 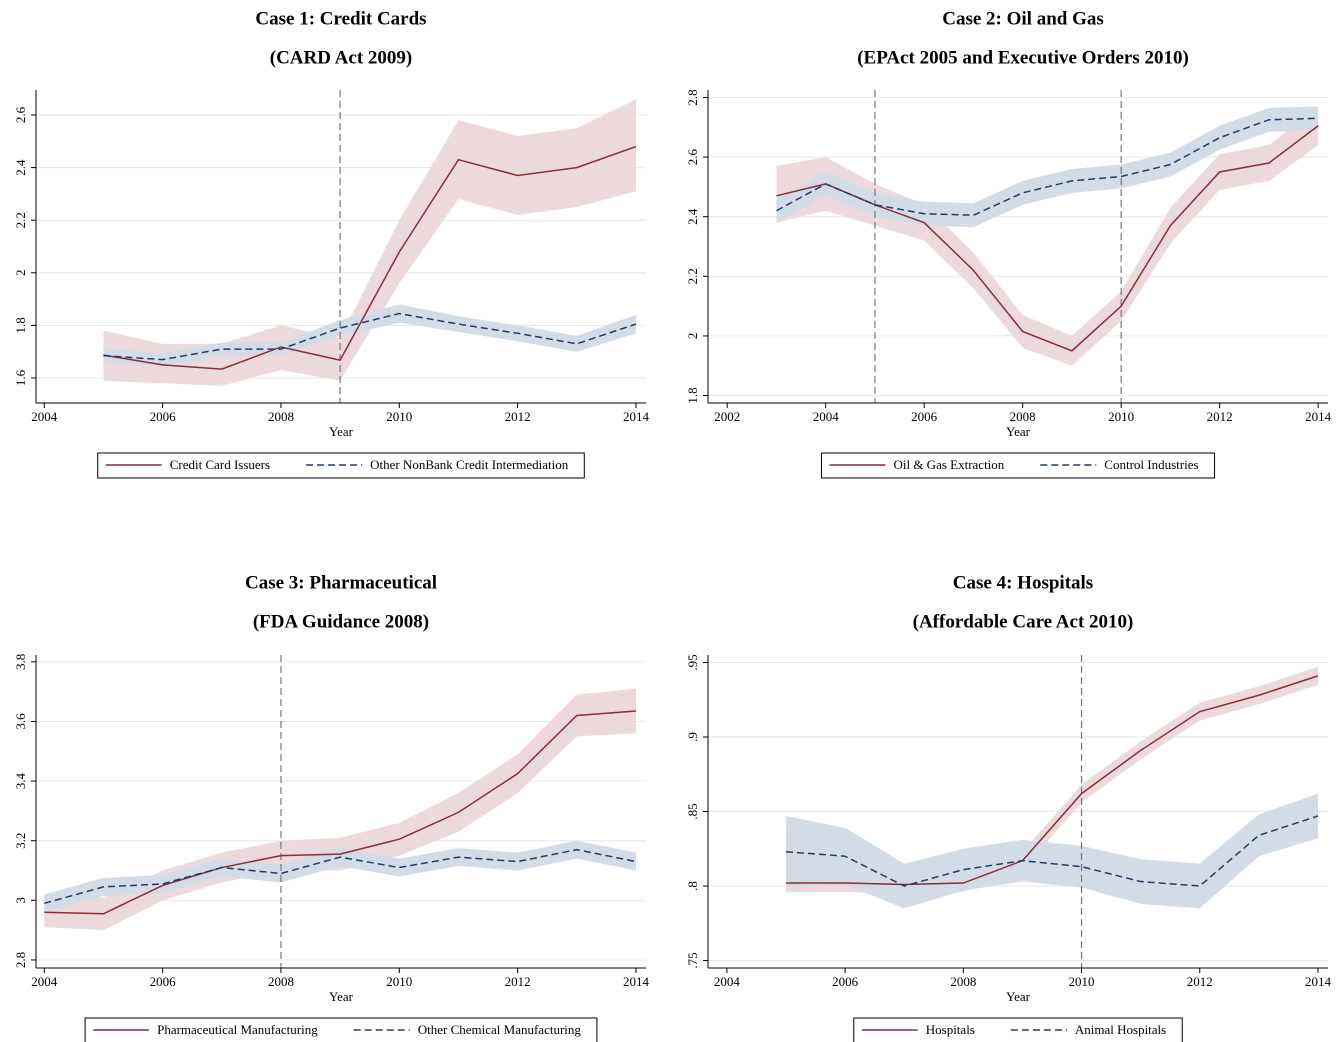 I want to click on y-tick-label: 3, so click(x=20, y=900).